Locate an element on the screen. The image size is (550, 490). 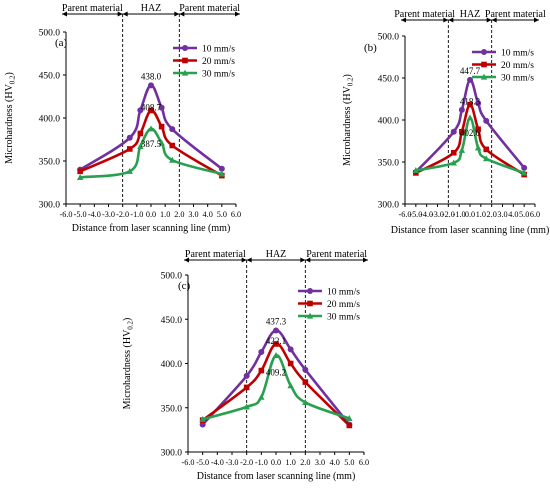
region-arrow-haz-head-left is located at coordinates (451, 20).